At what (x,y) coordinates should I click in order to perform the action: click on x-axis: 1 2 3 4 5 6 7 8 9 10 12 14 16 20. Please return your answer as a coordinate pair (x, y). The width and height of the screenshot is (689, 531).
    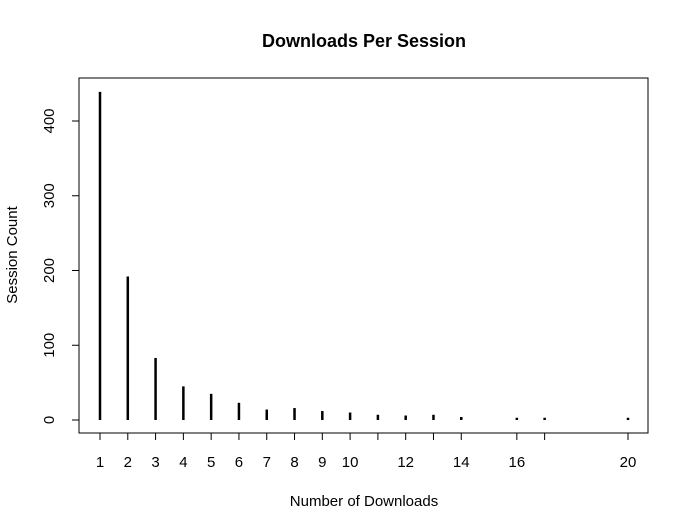
    Looking at the image, I should click on (366, 451).